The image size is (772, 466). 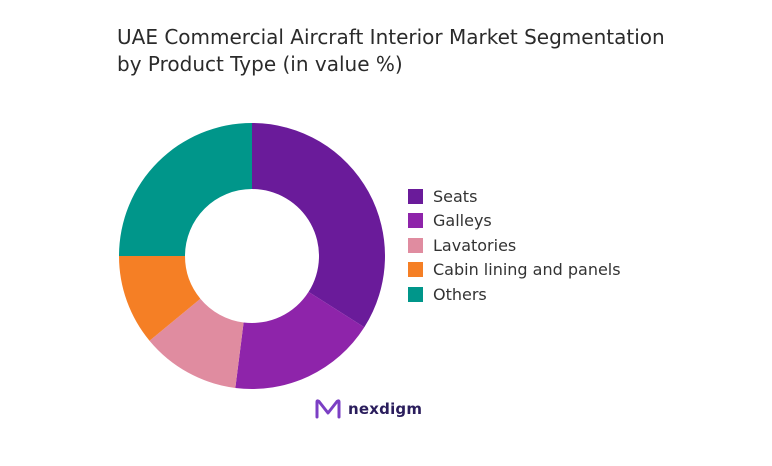 I want to click on brand-logo: nexdigm, so click(x=368, y=409).